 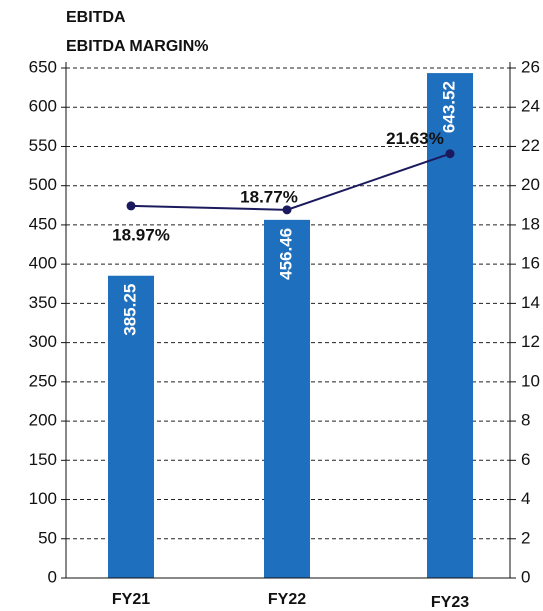 What do you see at coordinates (448, 107) in the screenshot?
I see `bar-value-label: 643.52` at bounding box center [448, 107].